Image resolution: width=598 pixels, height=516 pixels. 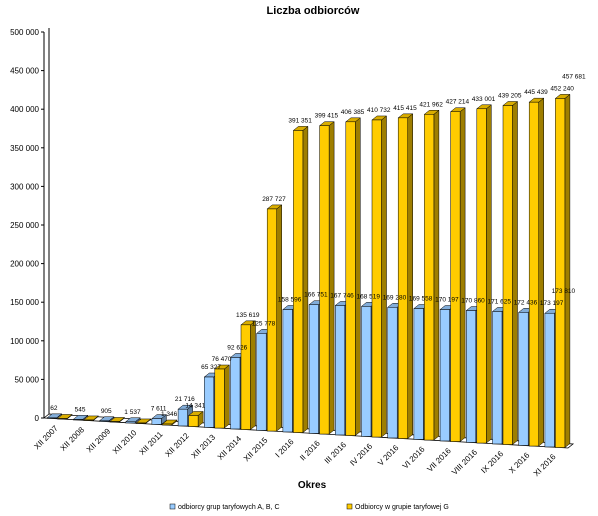 I want to click on x-tick-label: X 2016, so click(x=519, y=462).